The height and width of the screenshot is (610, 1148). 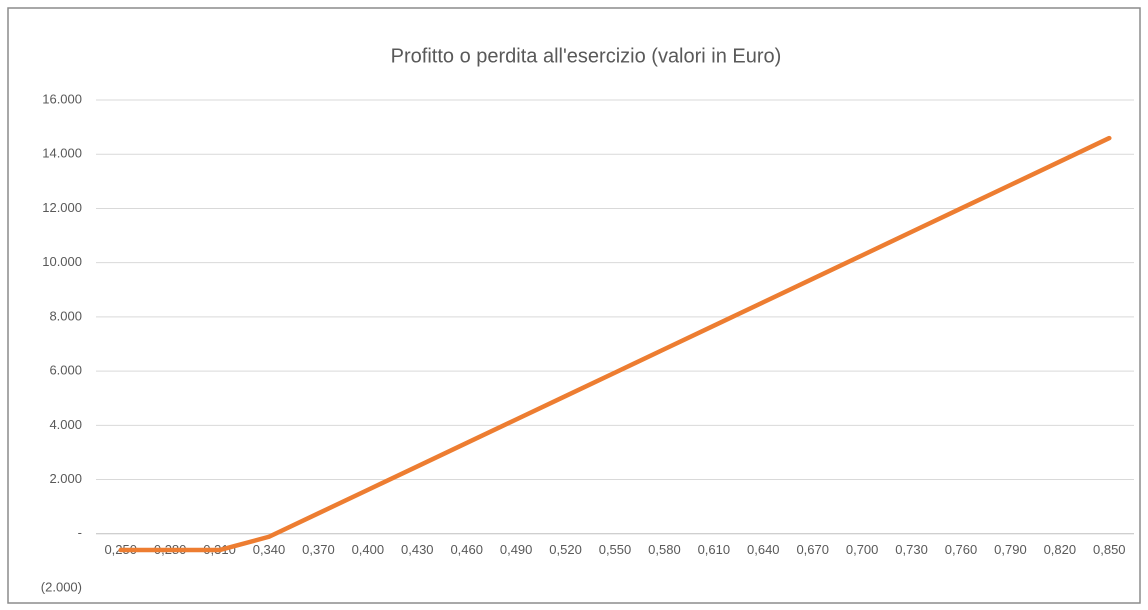 I want to click on y-tick-label: (2.000), so click(x=61, y=586).